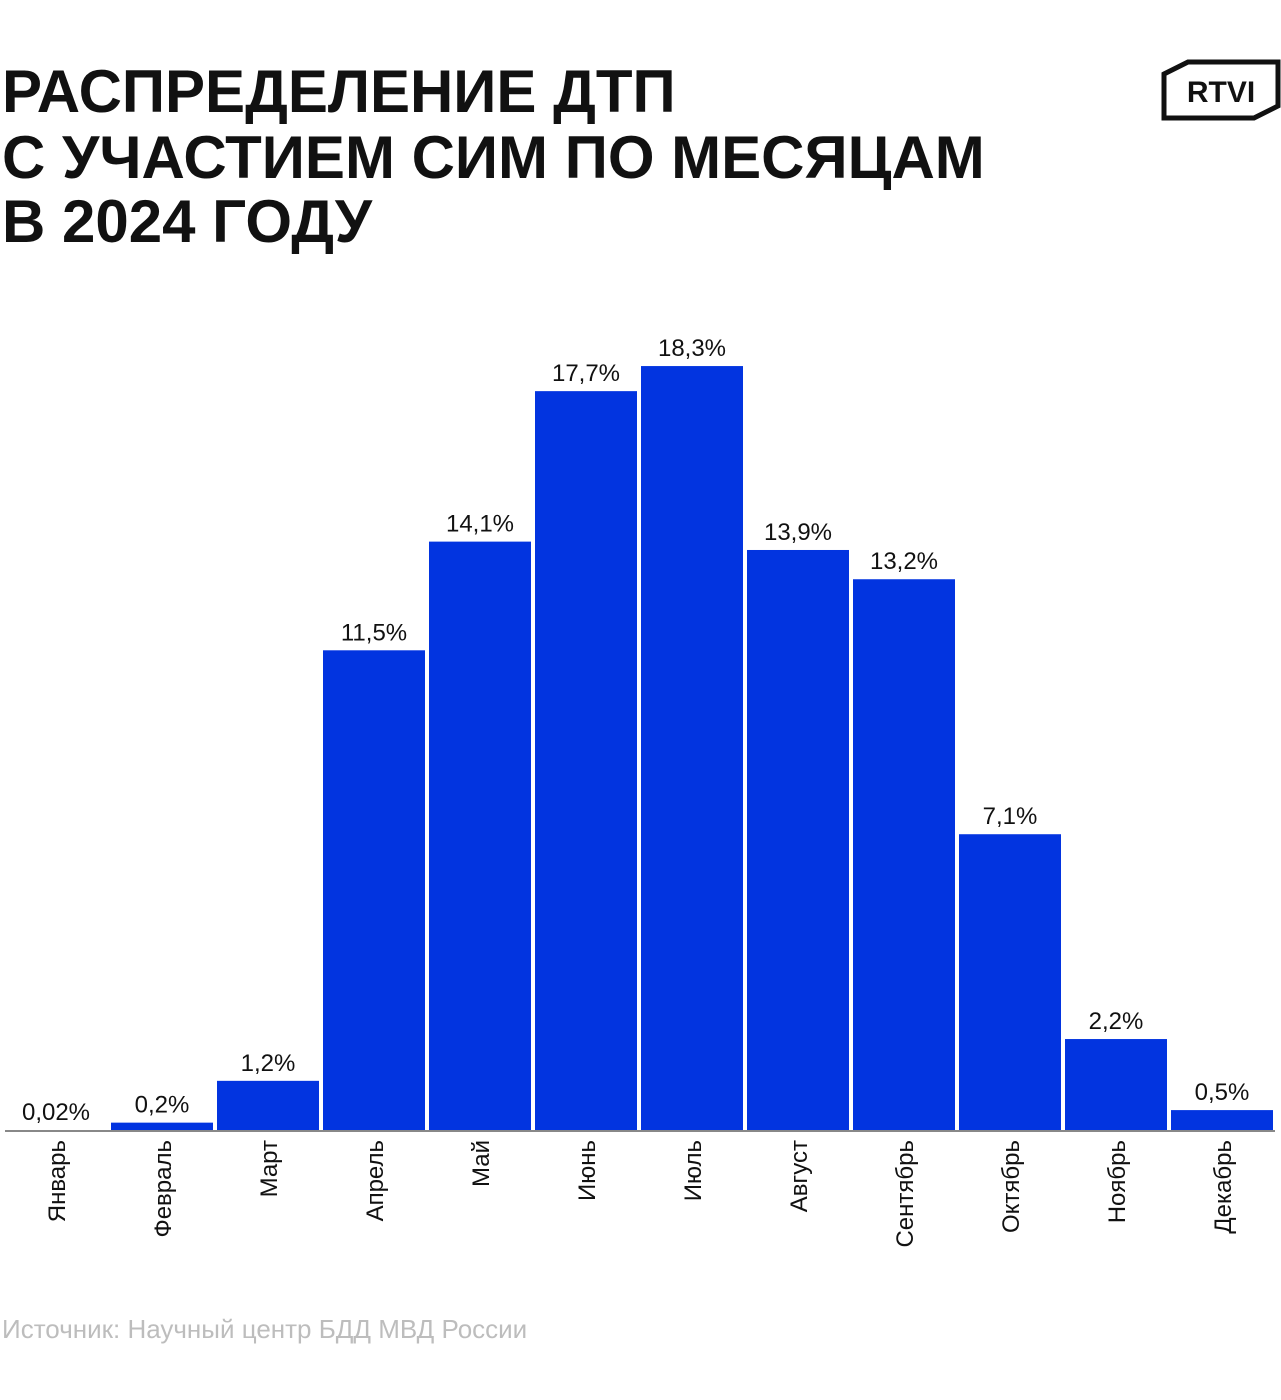 Image resolution: width=1281 pixels, height=1400 pixels. What do you see at coordinates (163, 1189) in the screenshot?
I see `x-tick-label: Февраль` at bounding box center [163, 1189].